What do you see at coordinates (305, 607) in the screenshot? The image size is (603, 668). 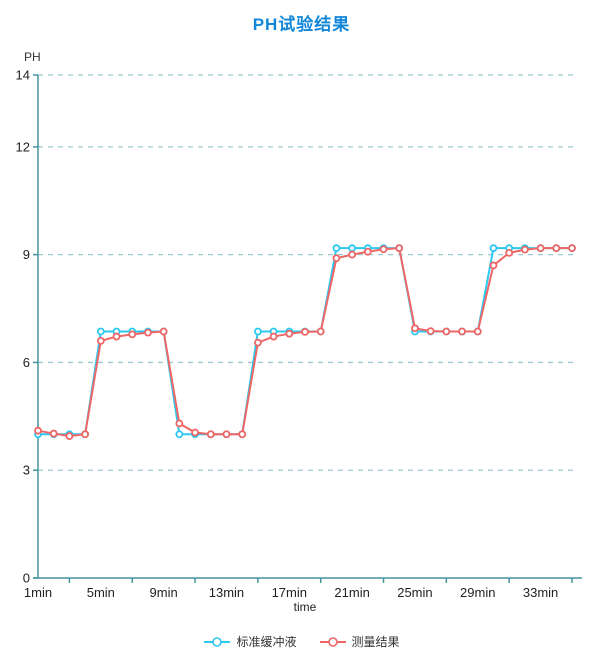 I see `x-axis-name: time` at bounding box center [305, 607].